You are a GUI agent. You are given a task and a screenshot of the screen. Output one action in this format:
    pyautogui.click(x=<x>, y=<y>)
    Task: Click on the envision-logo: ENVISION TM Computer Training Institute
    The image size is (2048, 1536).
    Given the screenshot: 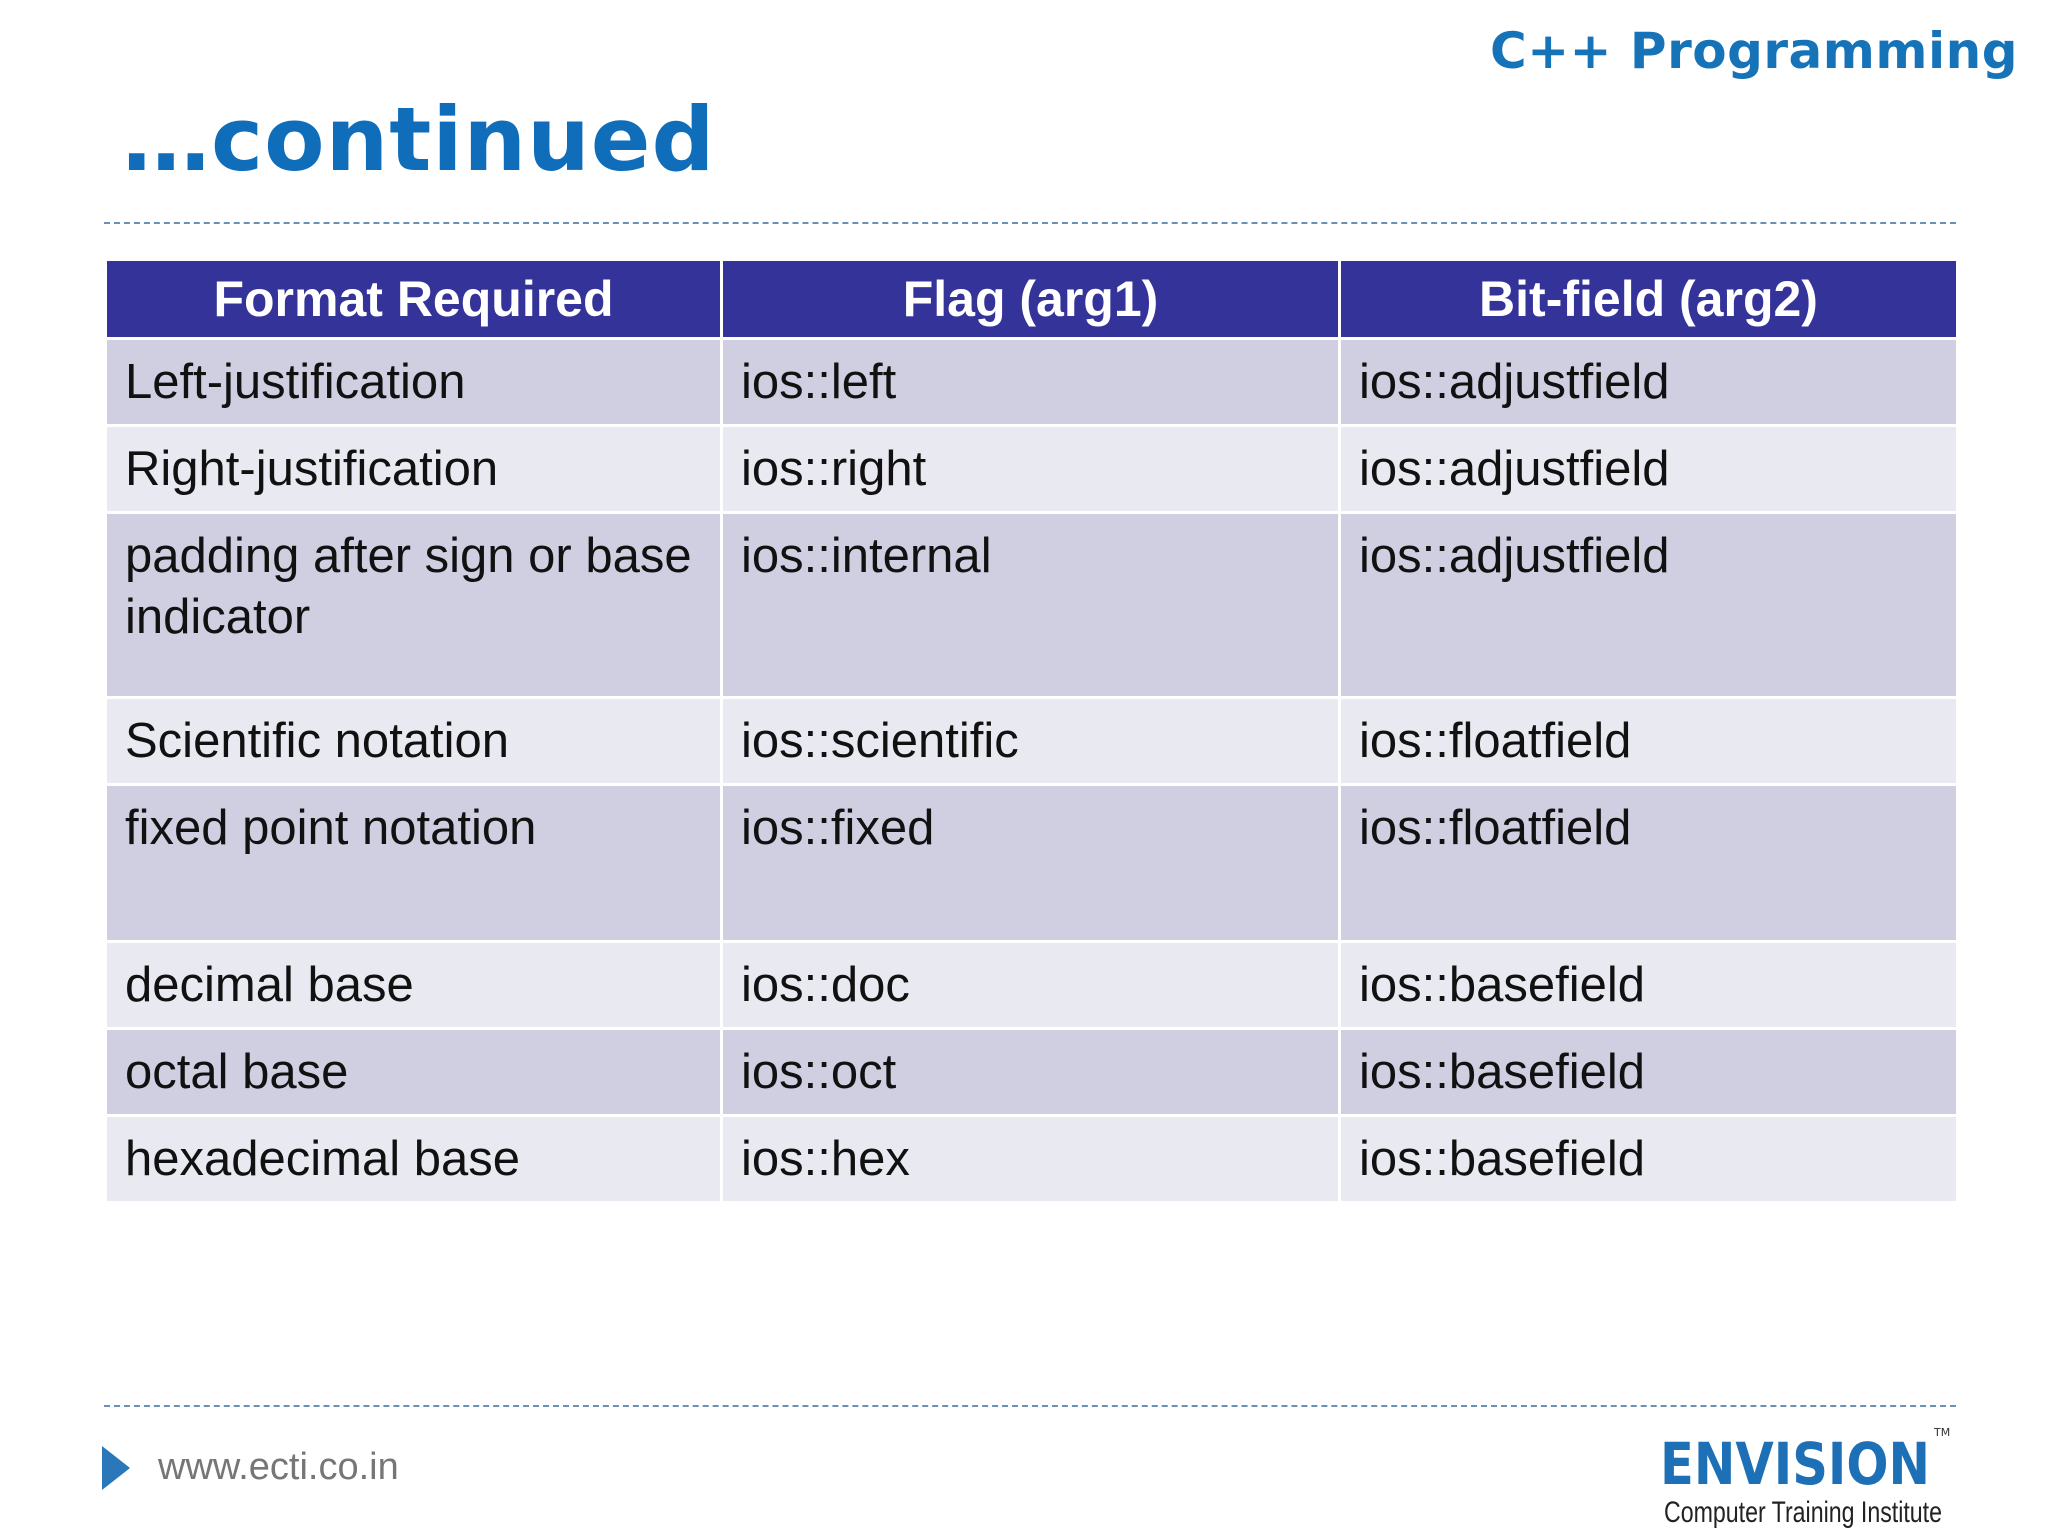 What is the action you would take?
    pyautogui.click(x=1805, y=1477)
    